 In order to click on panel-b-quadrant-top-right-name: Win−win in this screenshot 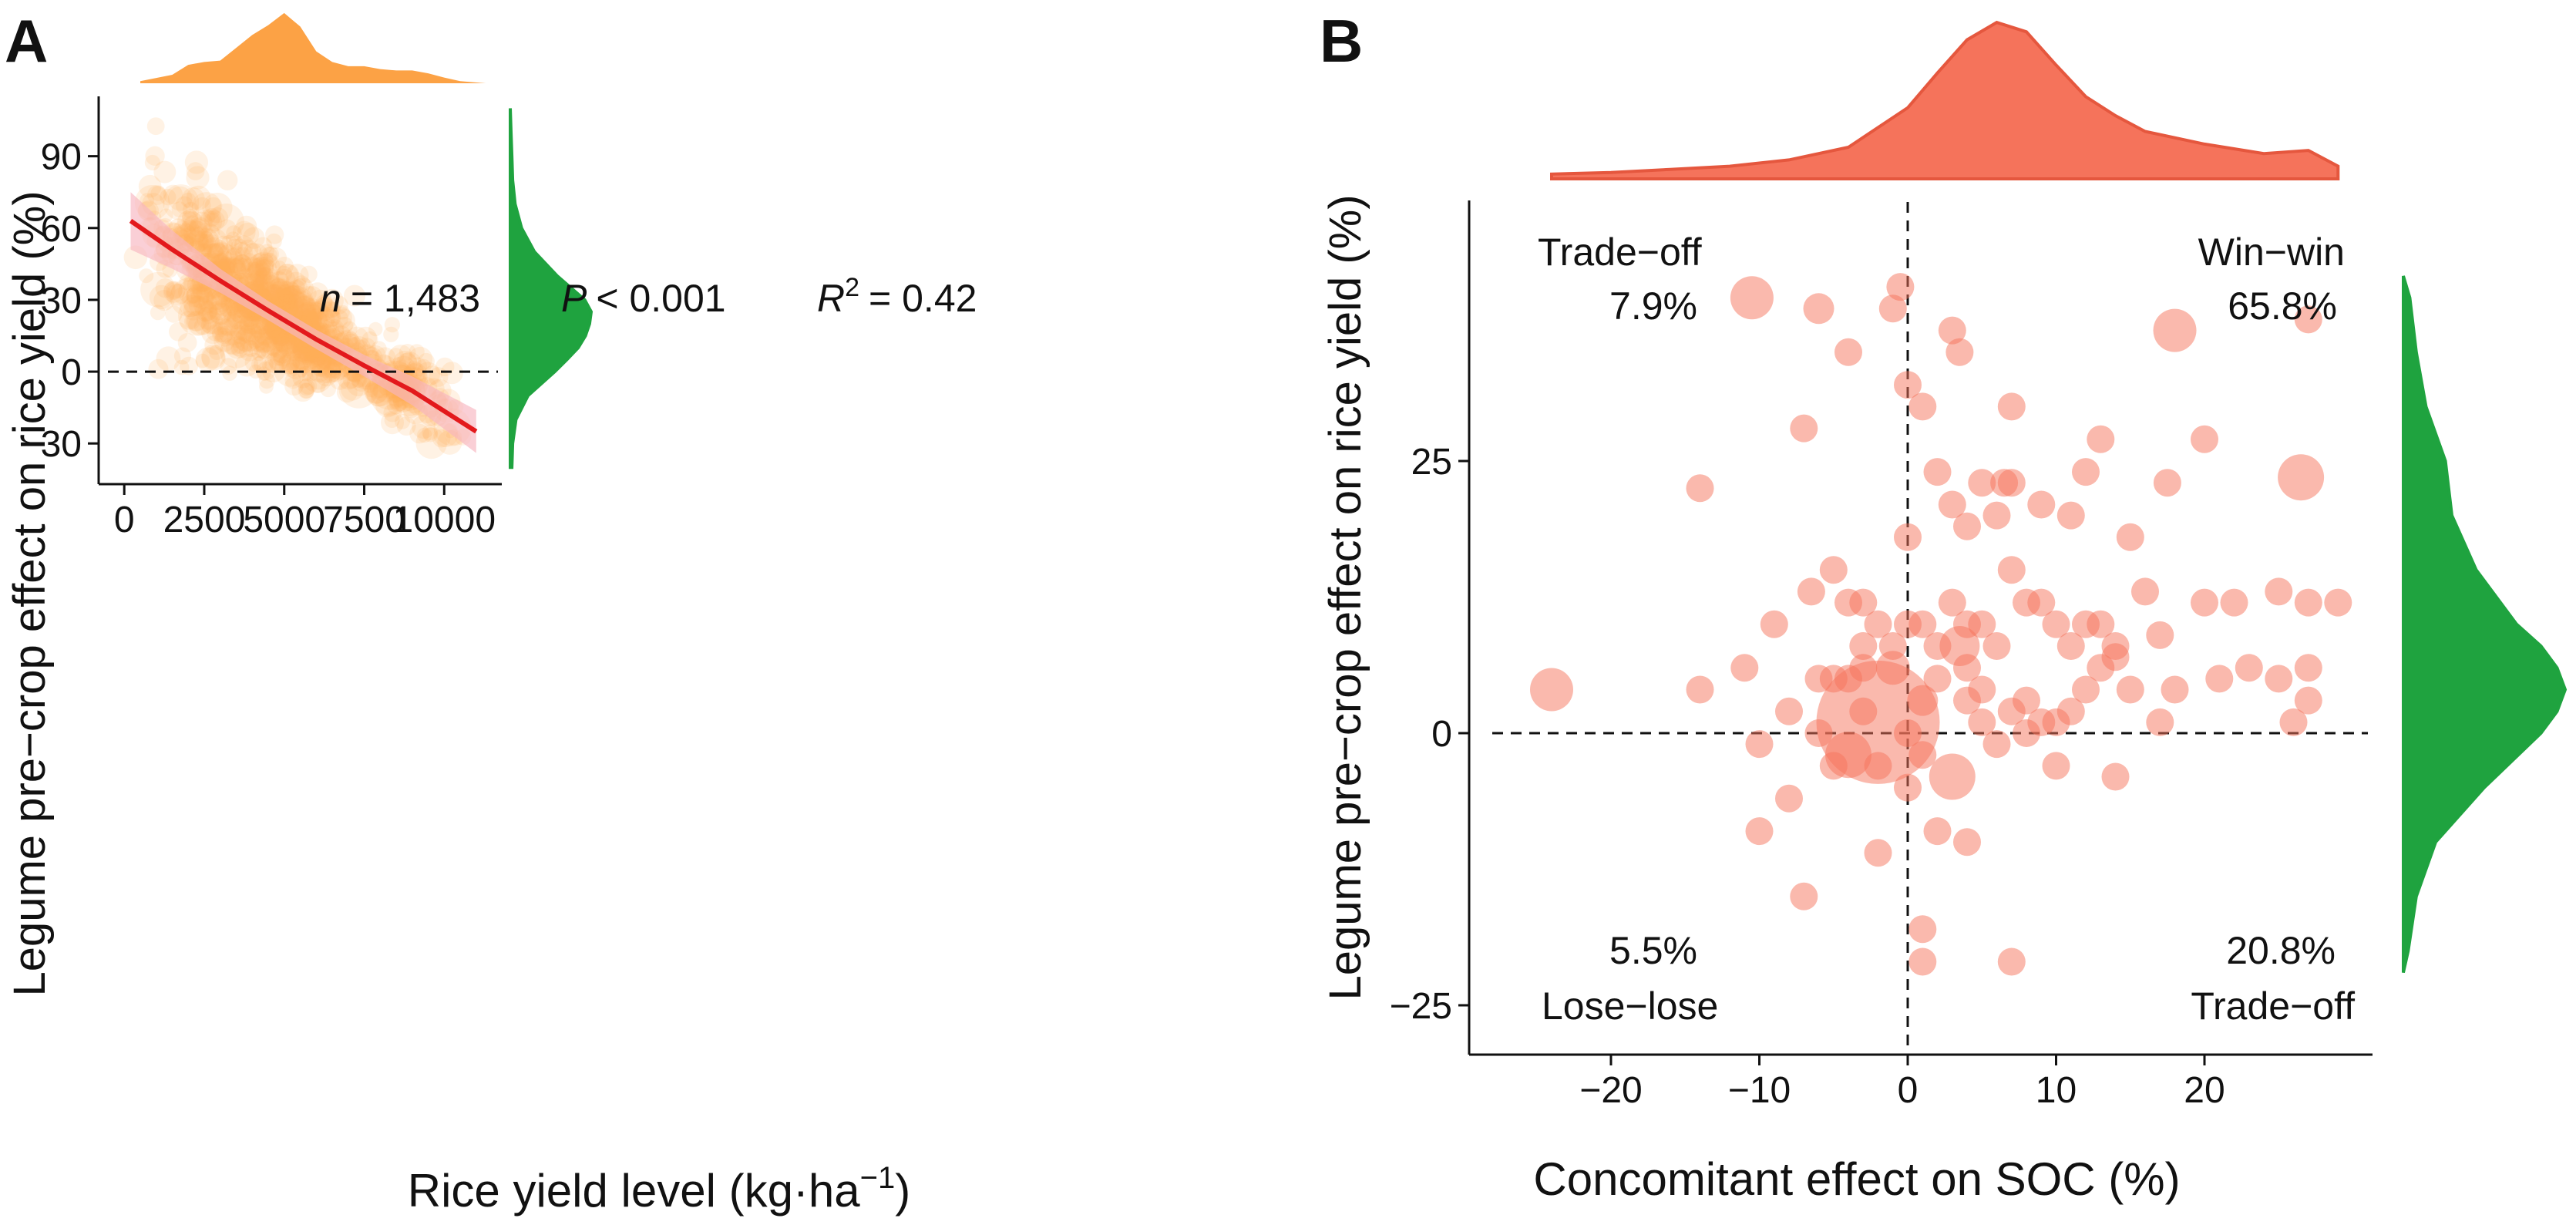, I will do `click(2271, 252)`.